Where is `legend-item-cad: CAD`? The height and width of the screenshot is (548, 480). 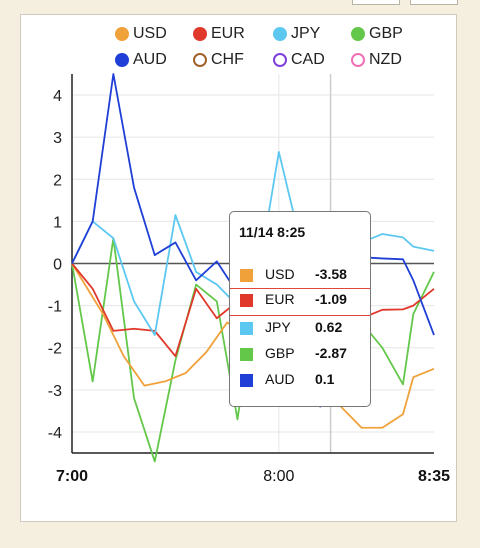 legend-item-cad: CAD is located at coordinates (299, 60).